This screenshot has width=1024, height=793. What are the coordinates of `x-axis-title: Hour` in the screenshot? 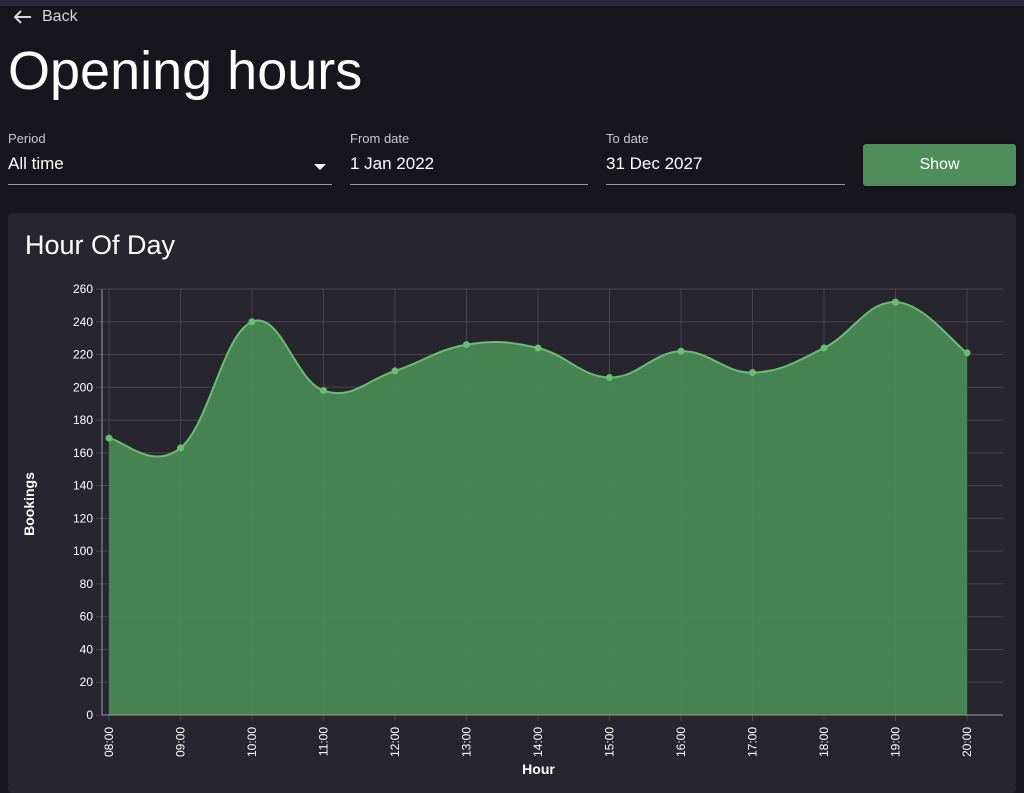 It's located at (538, 769).